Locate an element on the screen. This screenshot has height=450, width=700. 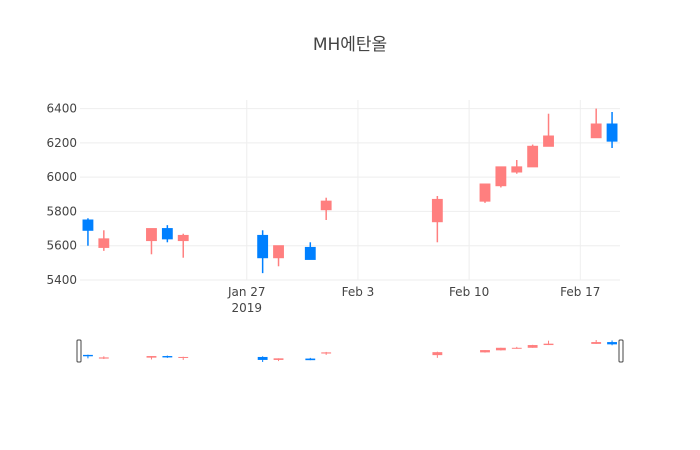
y-tick-label: 6400 is located at coordinates (61, 109).